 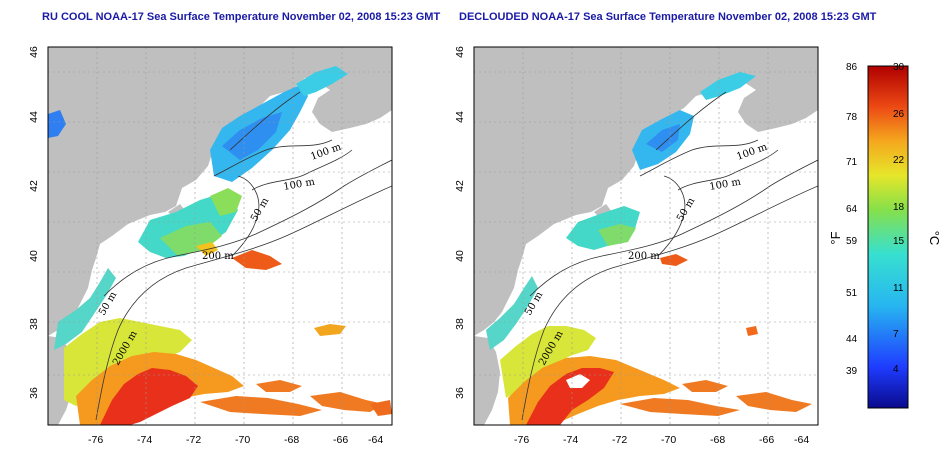 I want to click on fahrenheit-tick: 86, so click(x=852, y=67).